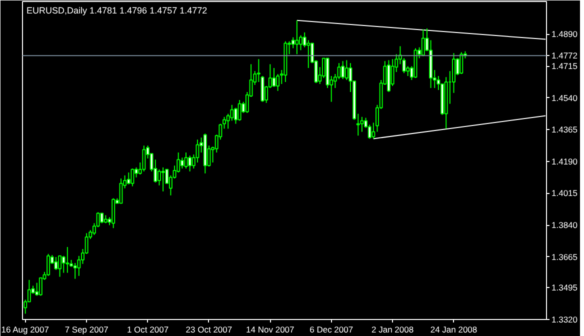 Image resolution: width=584 pixels, height=336 pixels. I want to click on y-tick-label: 1.4715, so click(565, 66).